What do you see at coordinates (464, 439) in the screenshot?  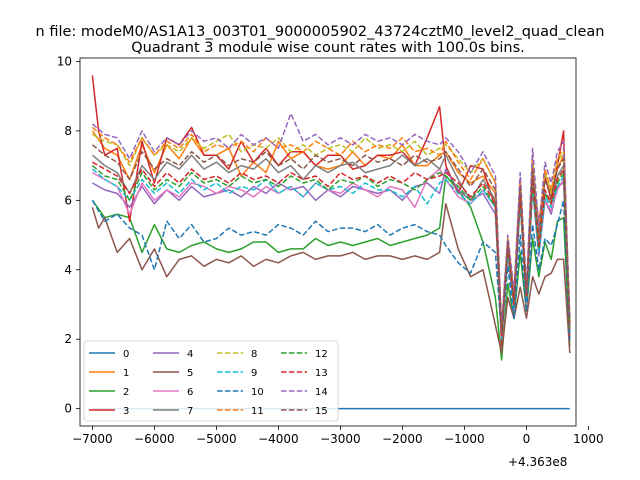 I see `x-tick-label: −1000` at bounding box center [464, 439].